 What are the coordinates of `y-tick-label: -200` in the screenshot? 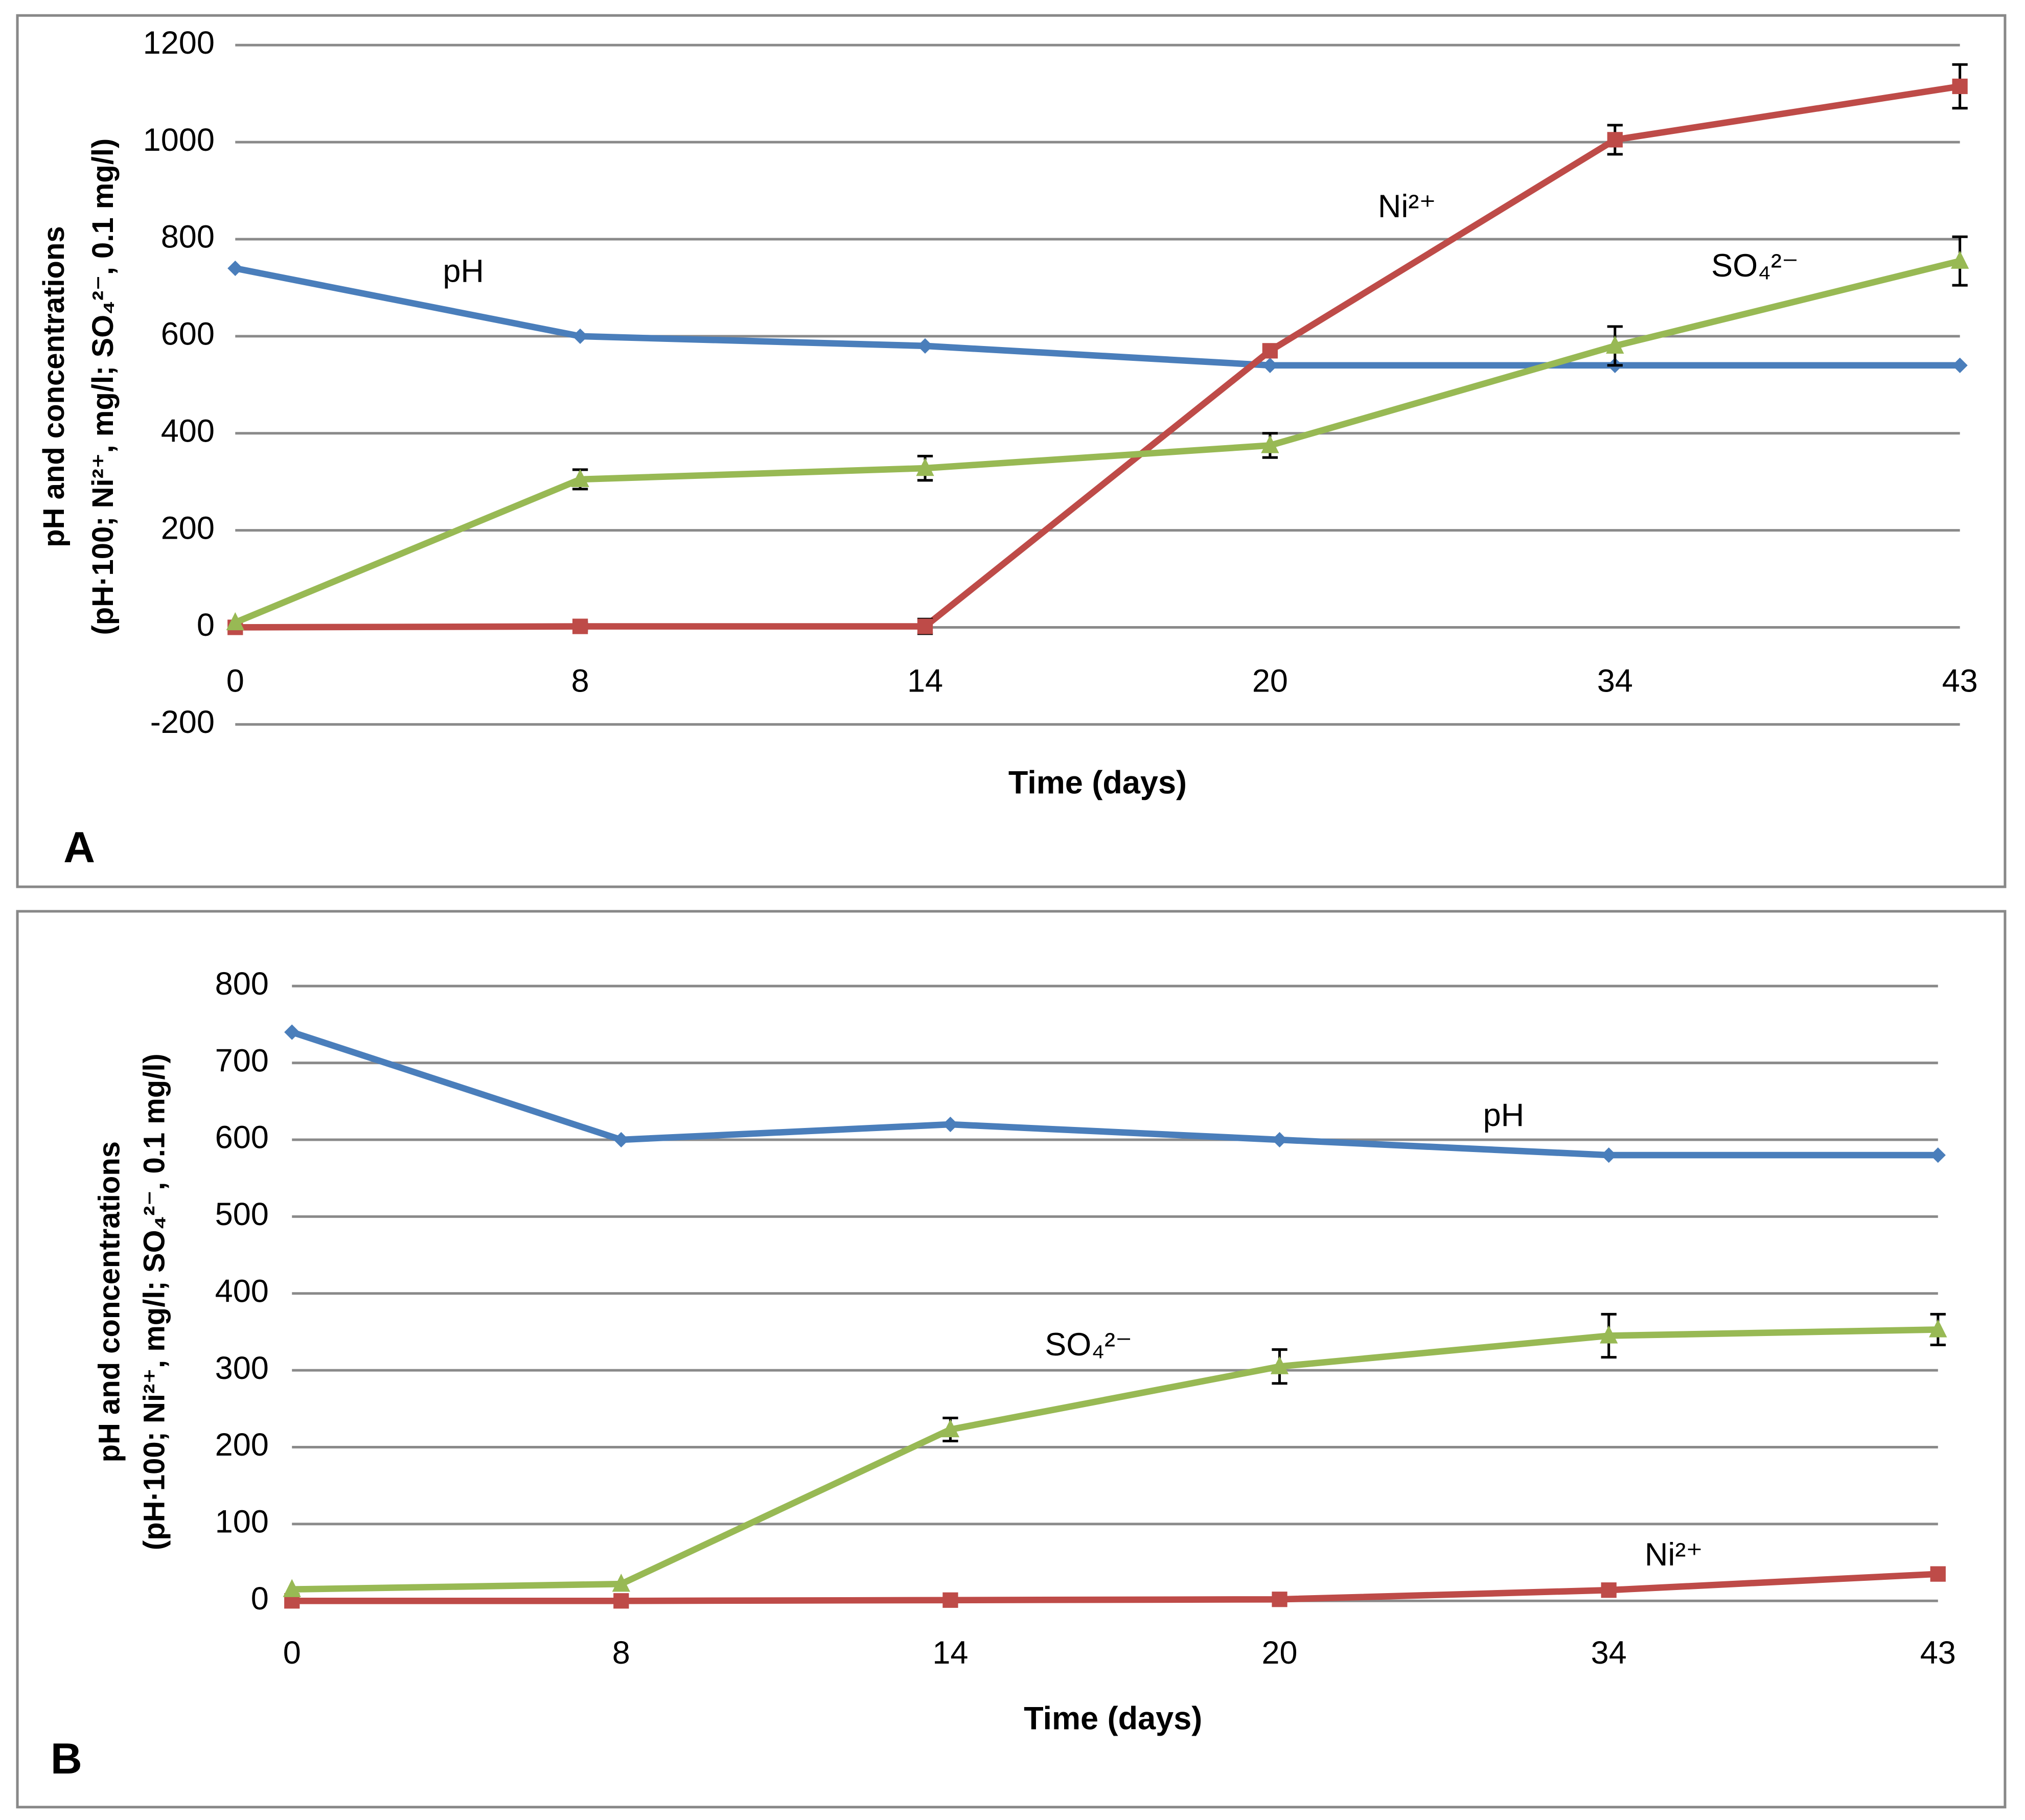 It's located at (182, 722).